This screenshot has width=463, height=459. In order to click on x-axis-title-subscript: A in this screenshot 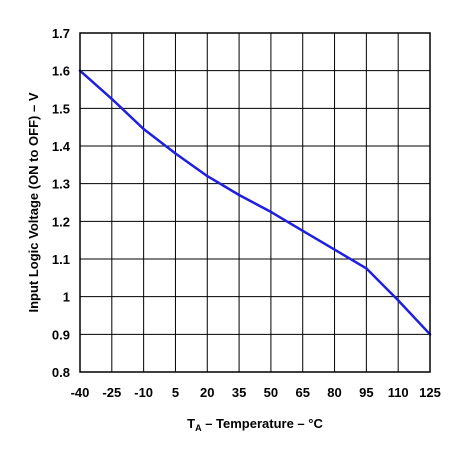, I will do `click(198, 428)`.